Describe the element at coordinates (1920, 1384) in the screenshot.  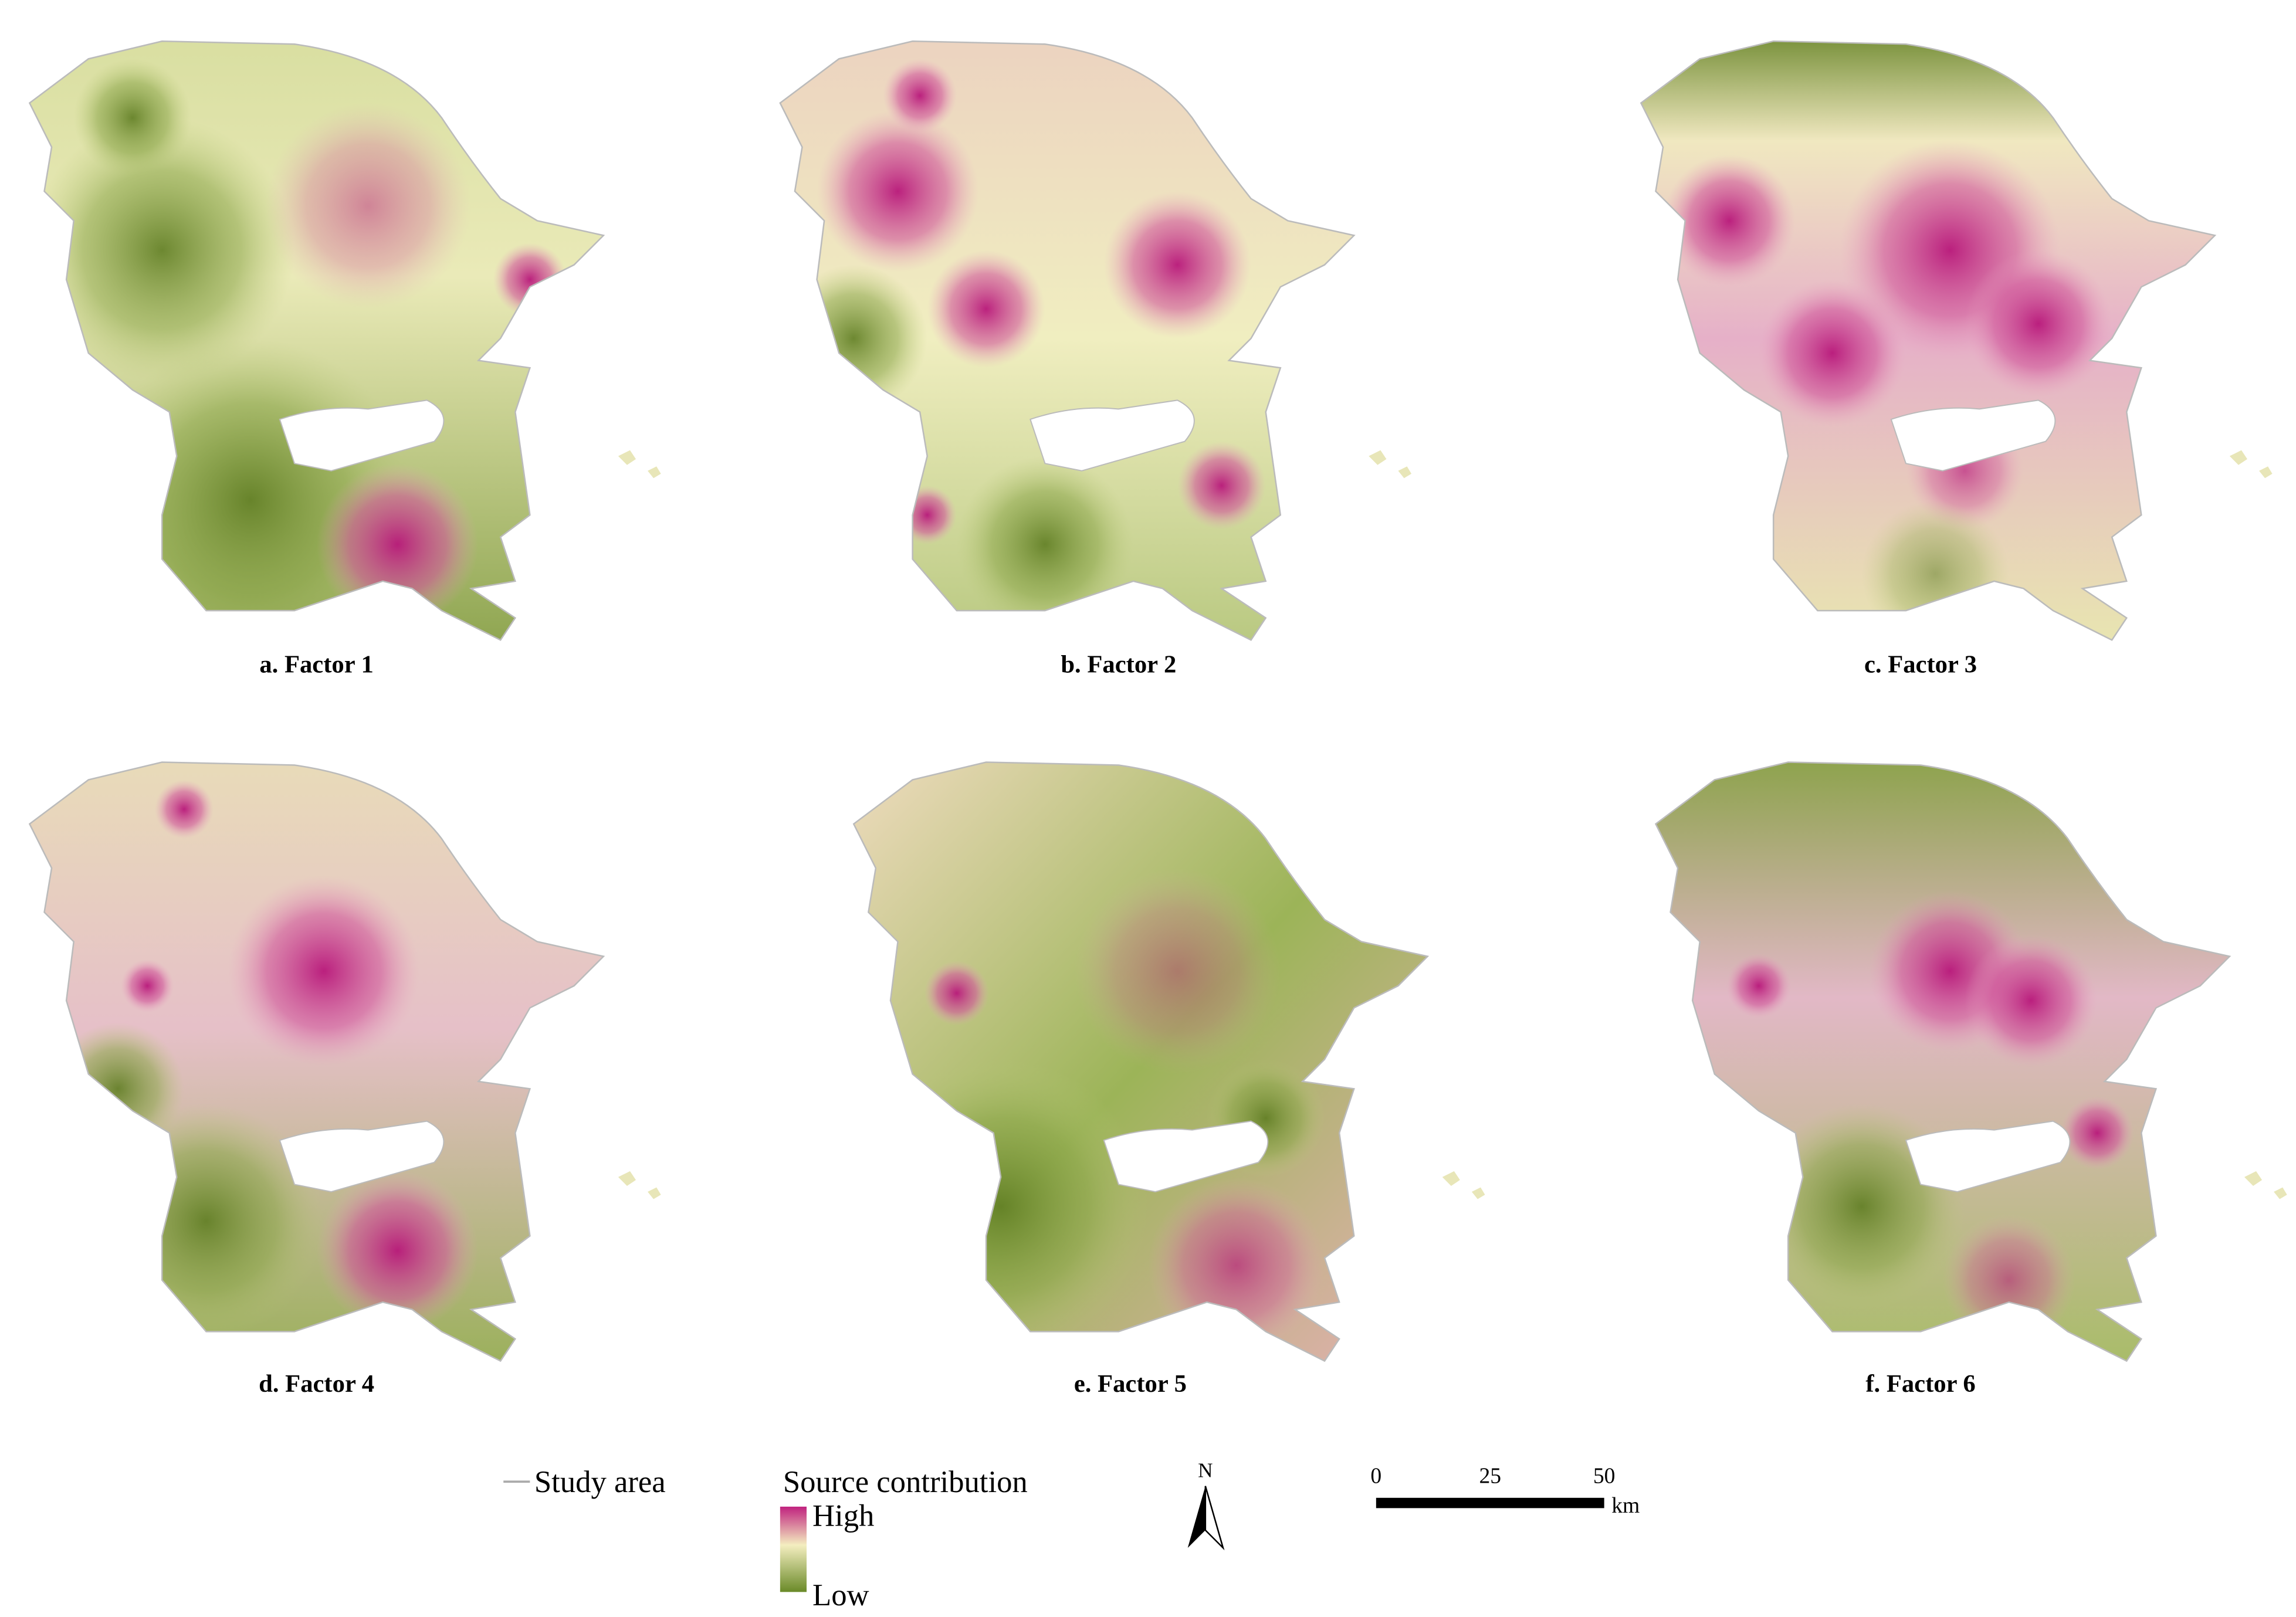
I see `panel-caption: f. Factor 6` at that location.